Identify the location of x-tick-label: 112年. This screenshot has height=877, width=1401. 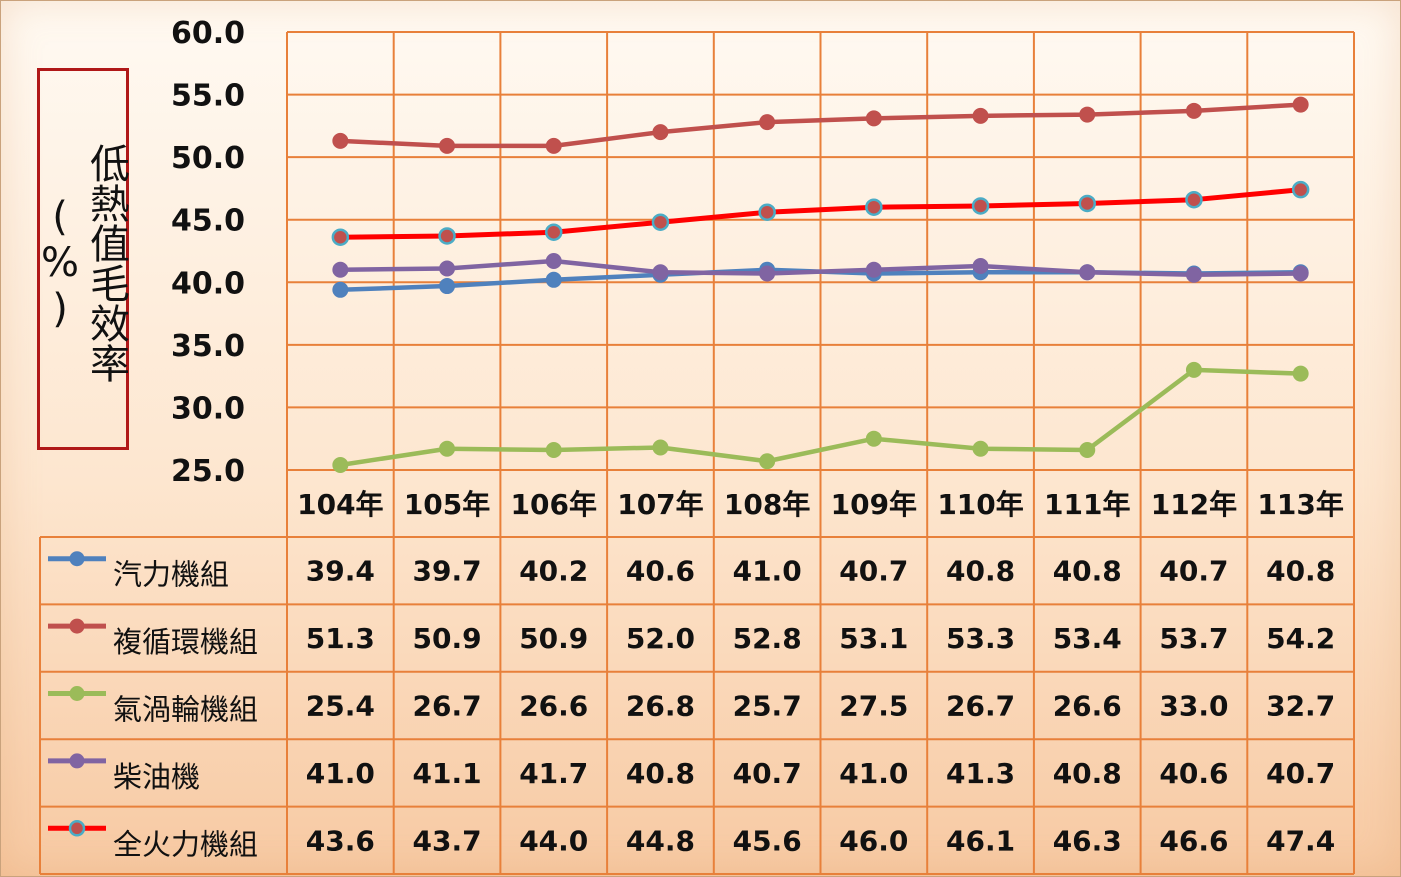
(1194, 504).